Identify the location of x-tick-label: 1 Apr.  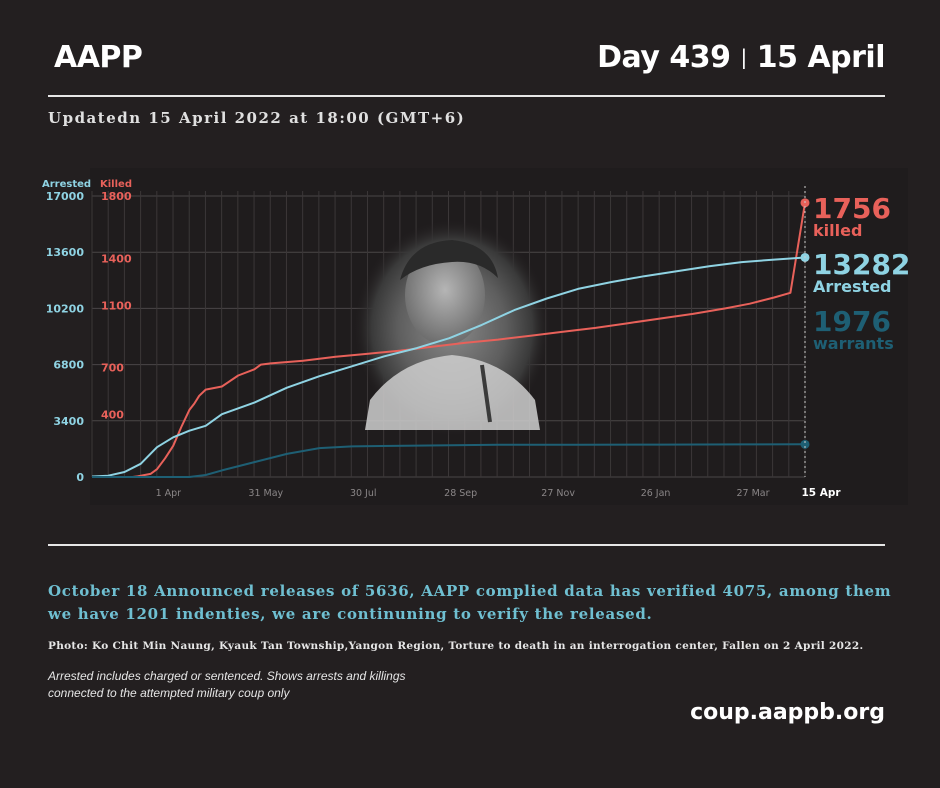
(169, 493).